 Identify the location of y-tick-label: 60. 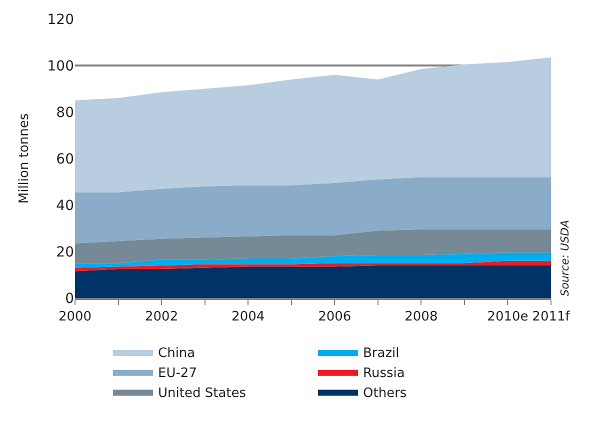
(65, 159).